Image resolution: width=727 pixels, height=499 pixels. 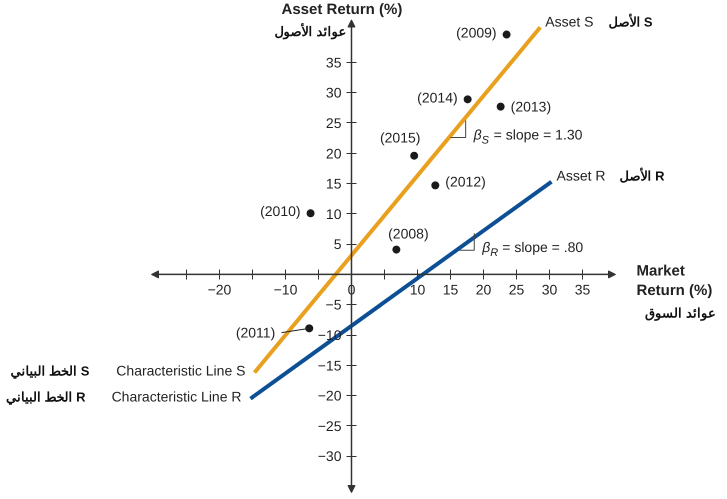 What do you see at coordinates (581, 176) in the screenshot?
I see `series-label: Asset R` at bounding box center [581, 176].